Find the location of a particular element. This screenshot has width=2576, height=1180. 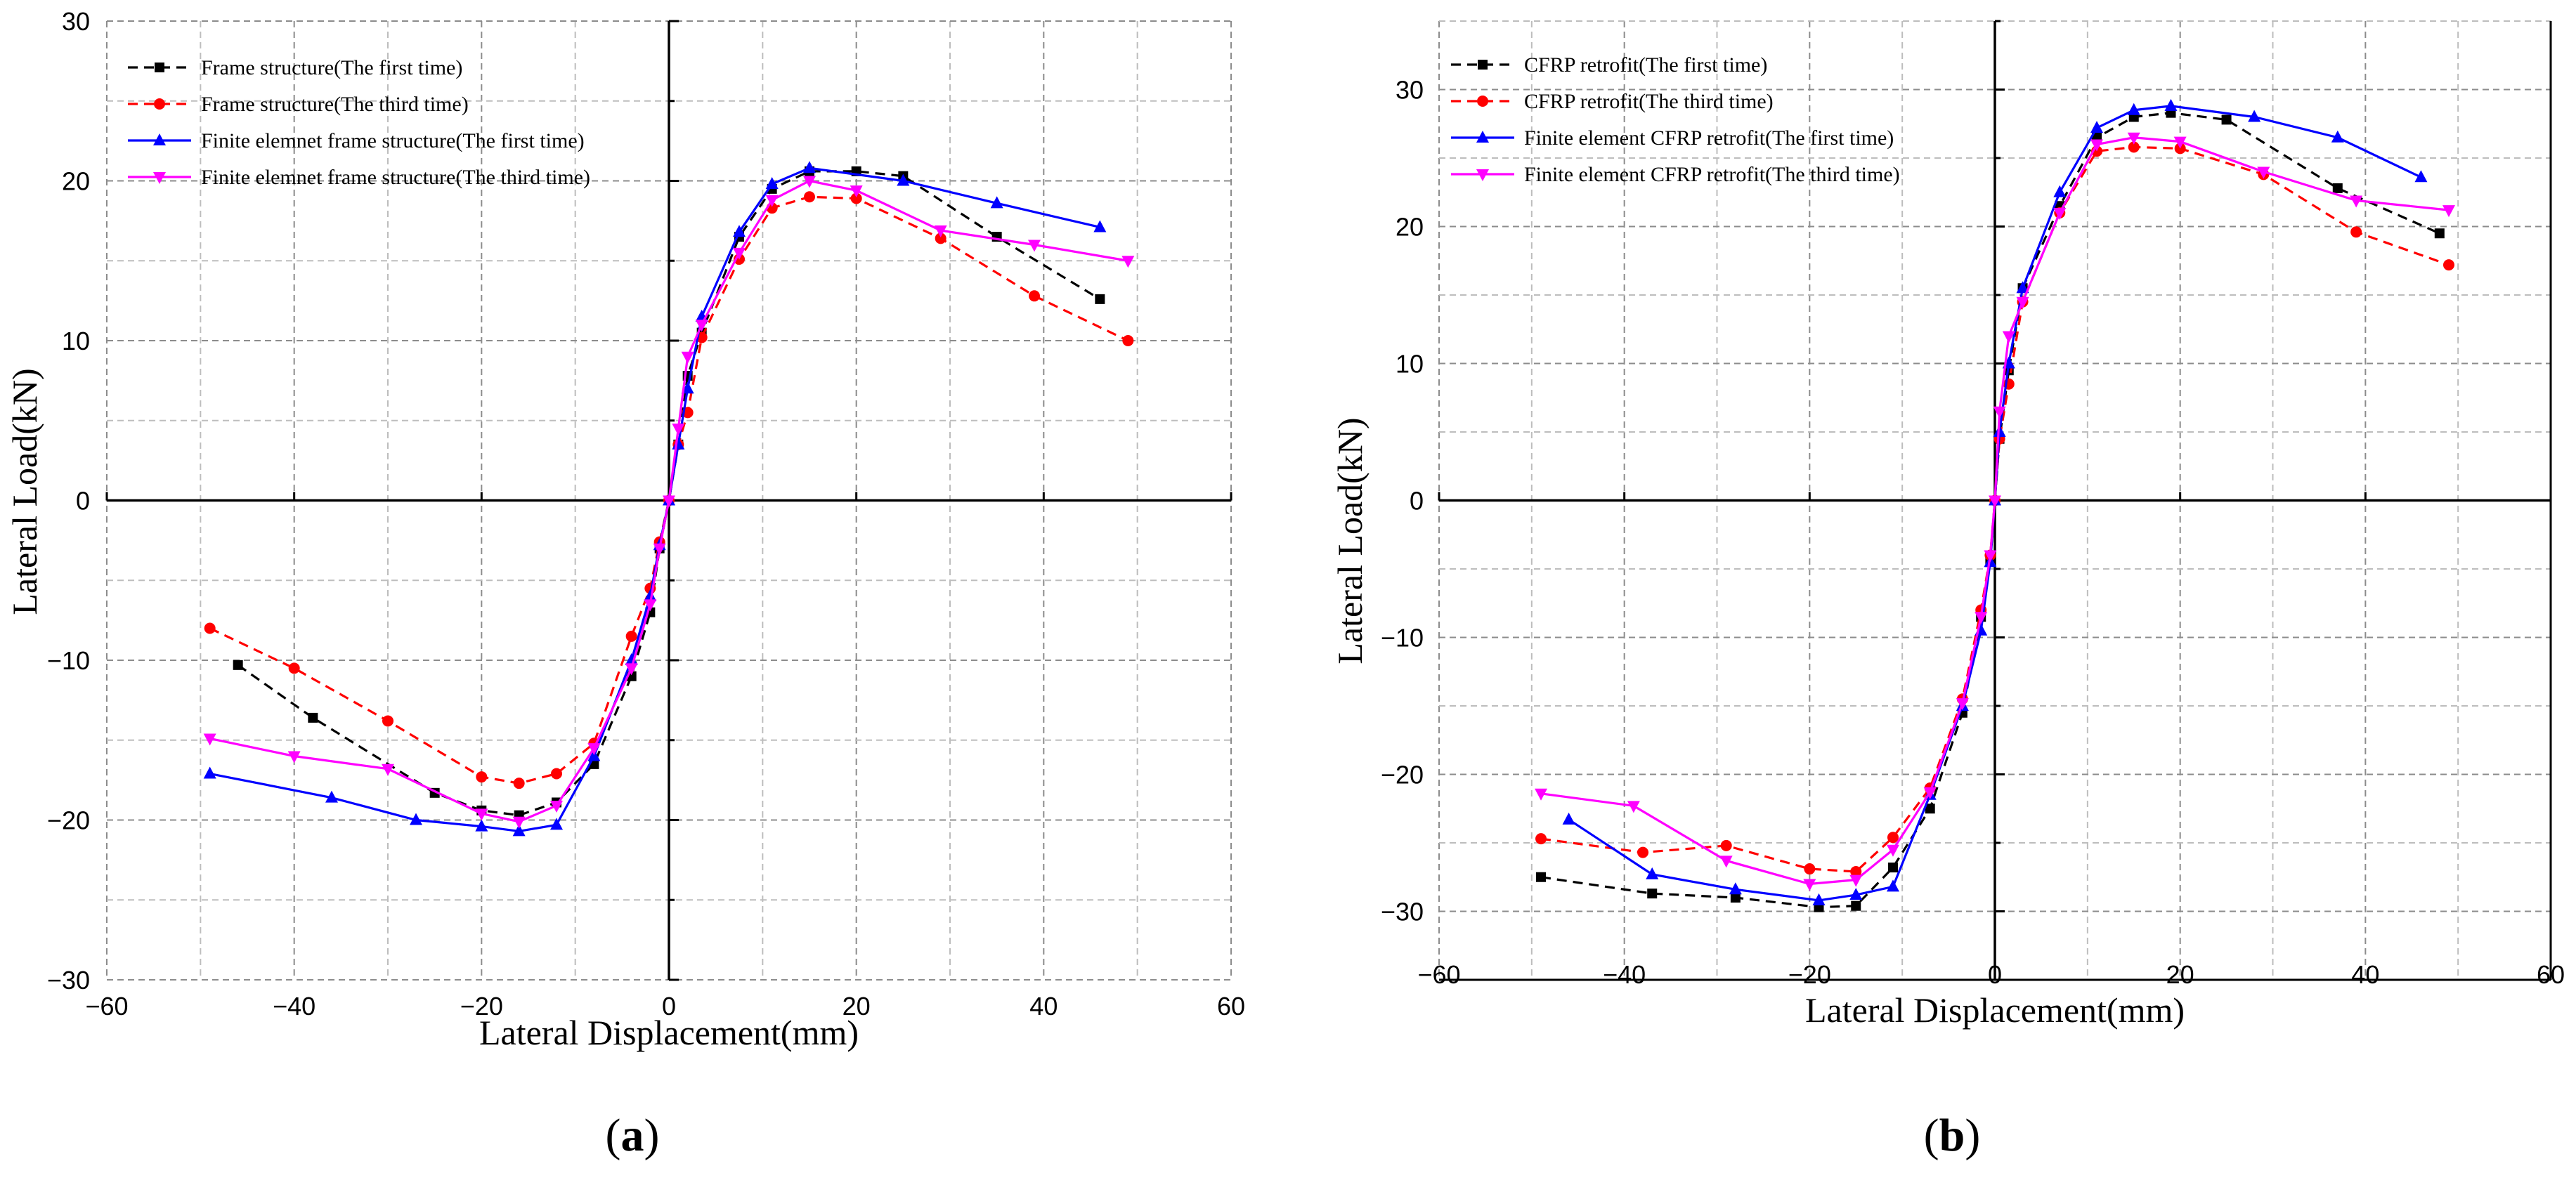

panel-label: (a) is located at coordinates (633, 1135).